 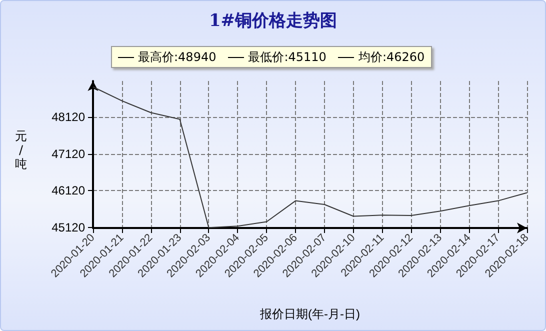 I want to click on chart-title: 1#铜价格走势图, so click(x=273, y=21).